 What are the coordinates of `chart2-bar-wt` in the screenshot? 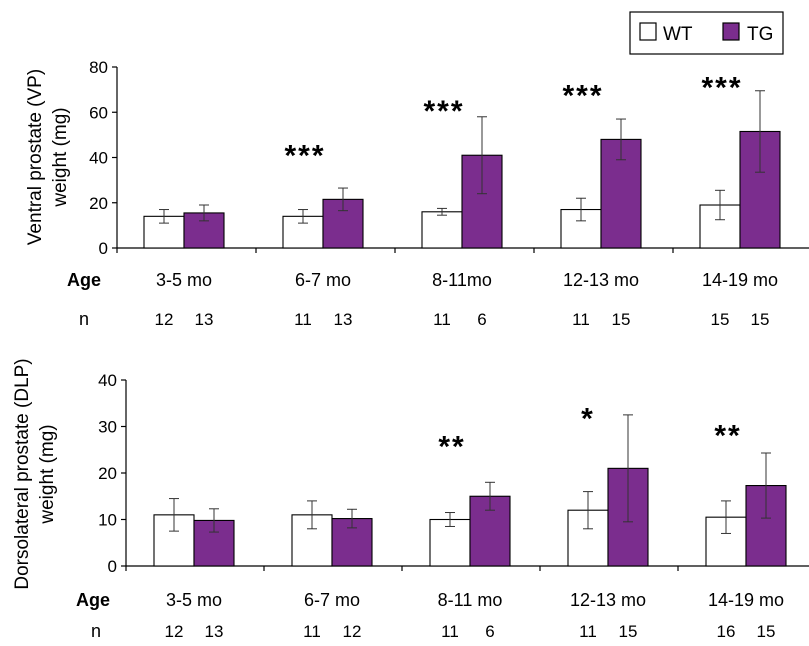 It's located at (450, 542).